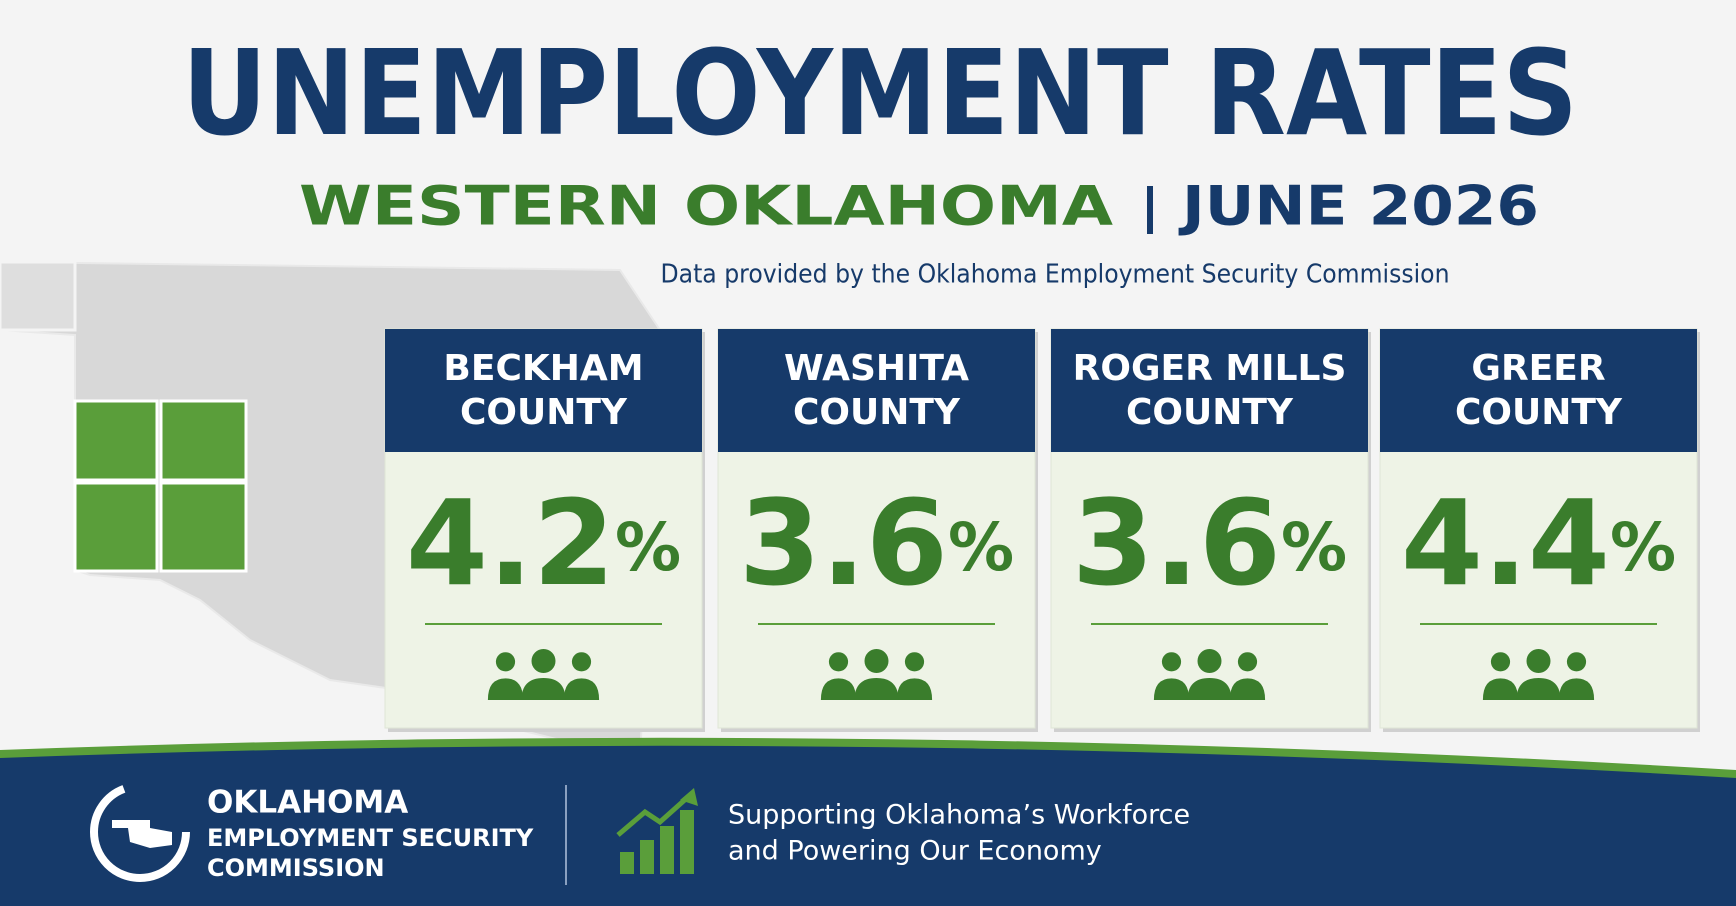  I want to click on tagline-line: Supporting Oklahoma’s Workforce, so click(959, 815).